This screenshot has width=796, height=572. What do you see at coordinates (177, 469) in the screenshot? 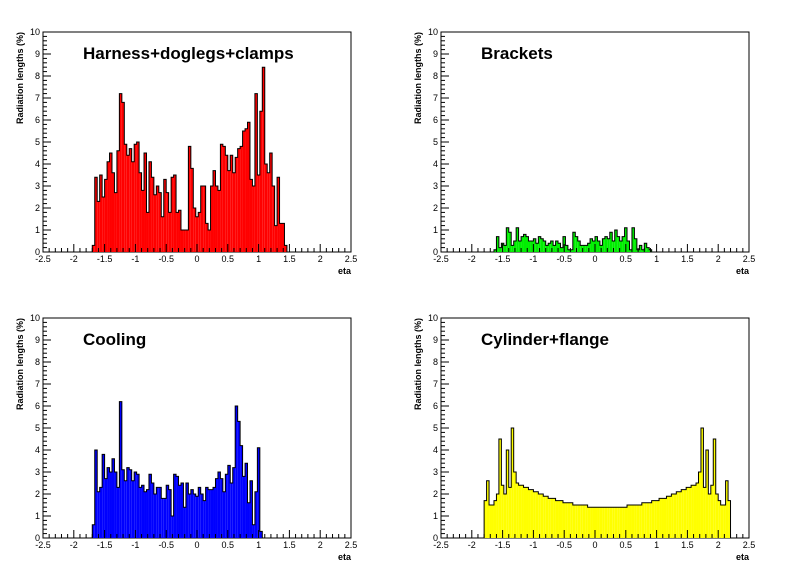
I see `histogram-outline` at bounding box center [177, 469].